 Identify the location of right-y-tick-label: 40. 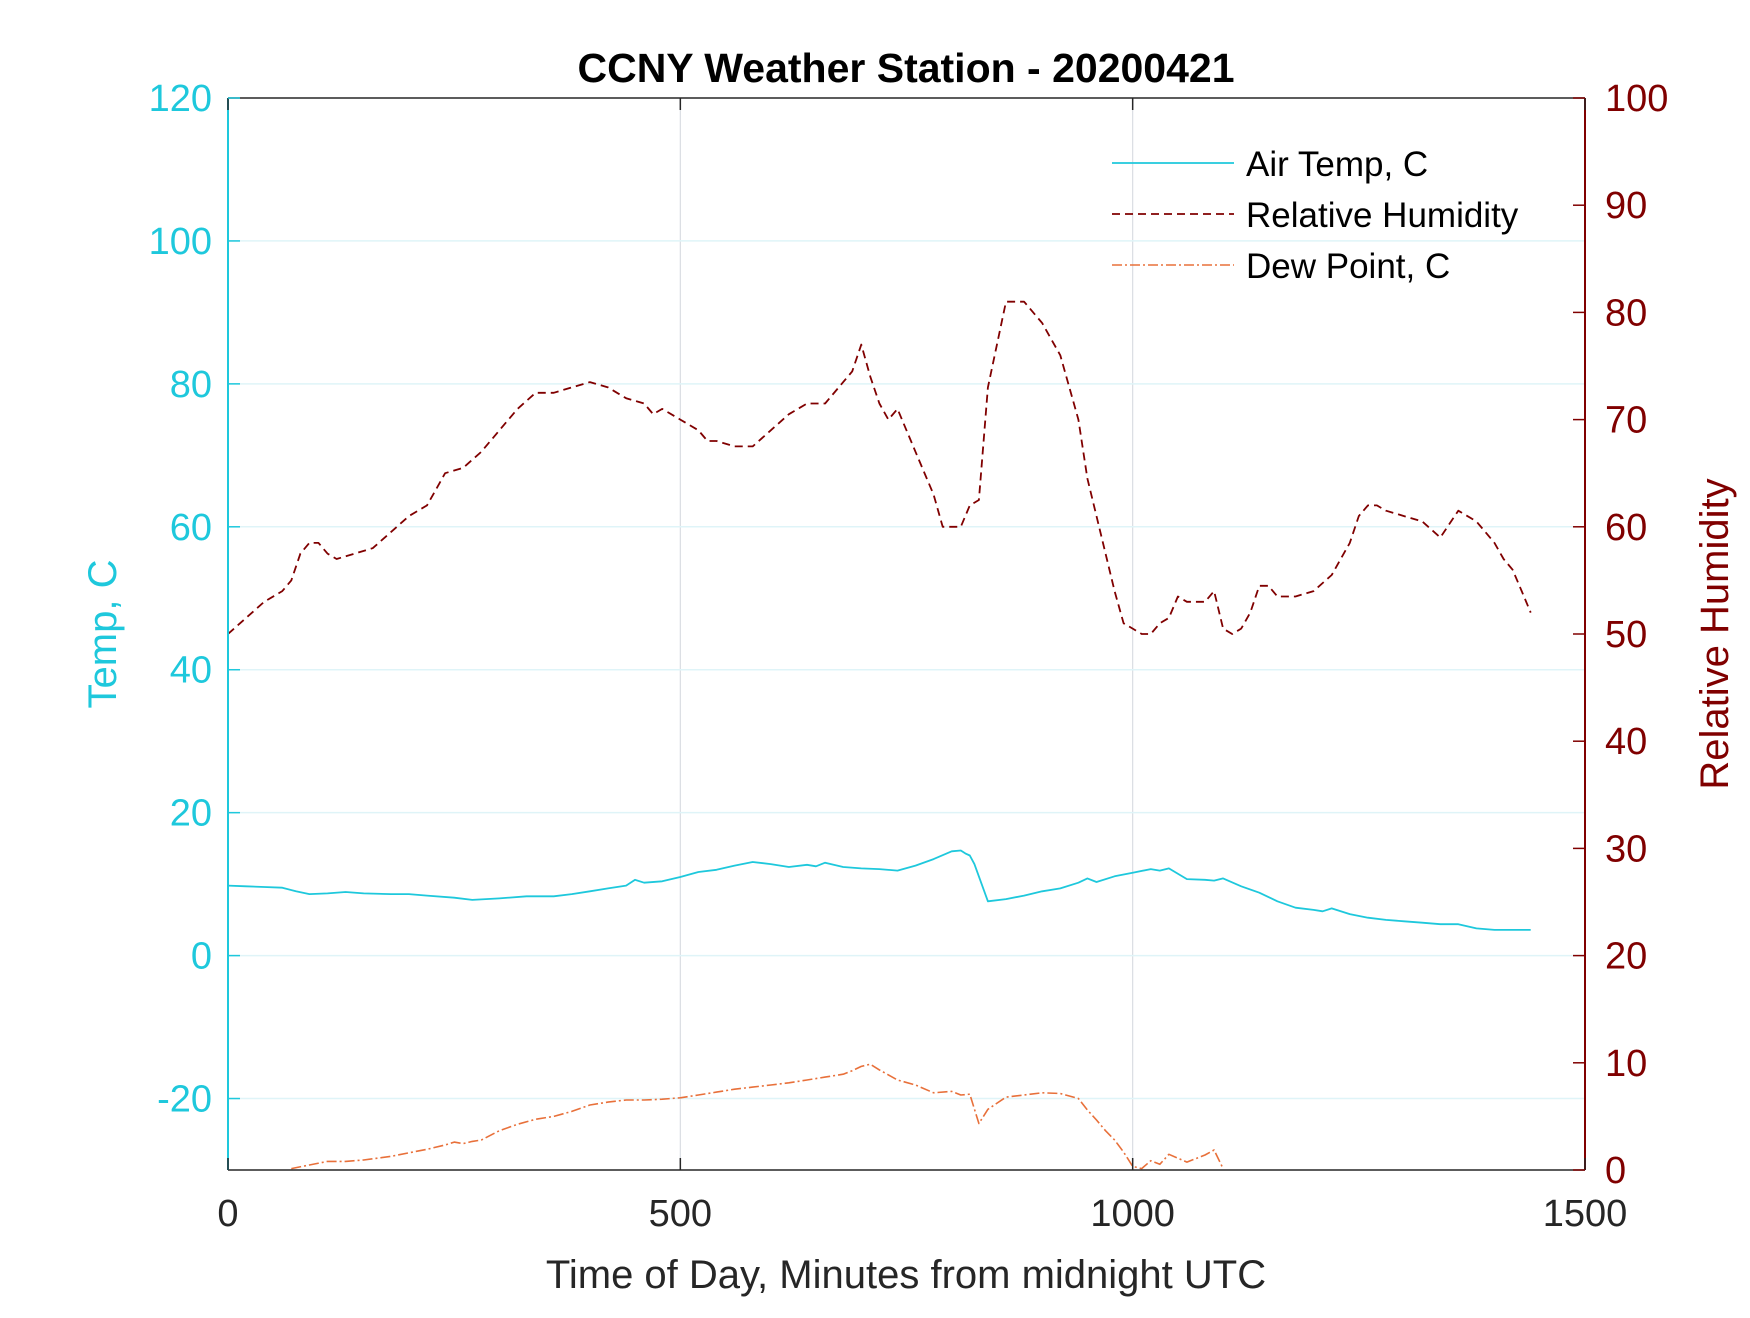
(1626, 742).